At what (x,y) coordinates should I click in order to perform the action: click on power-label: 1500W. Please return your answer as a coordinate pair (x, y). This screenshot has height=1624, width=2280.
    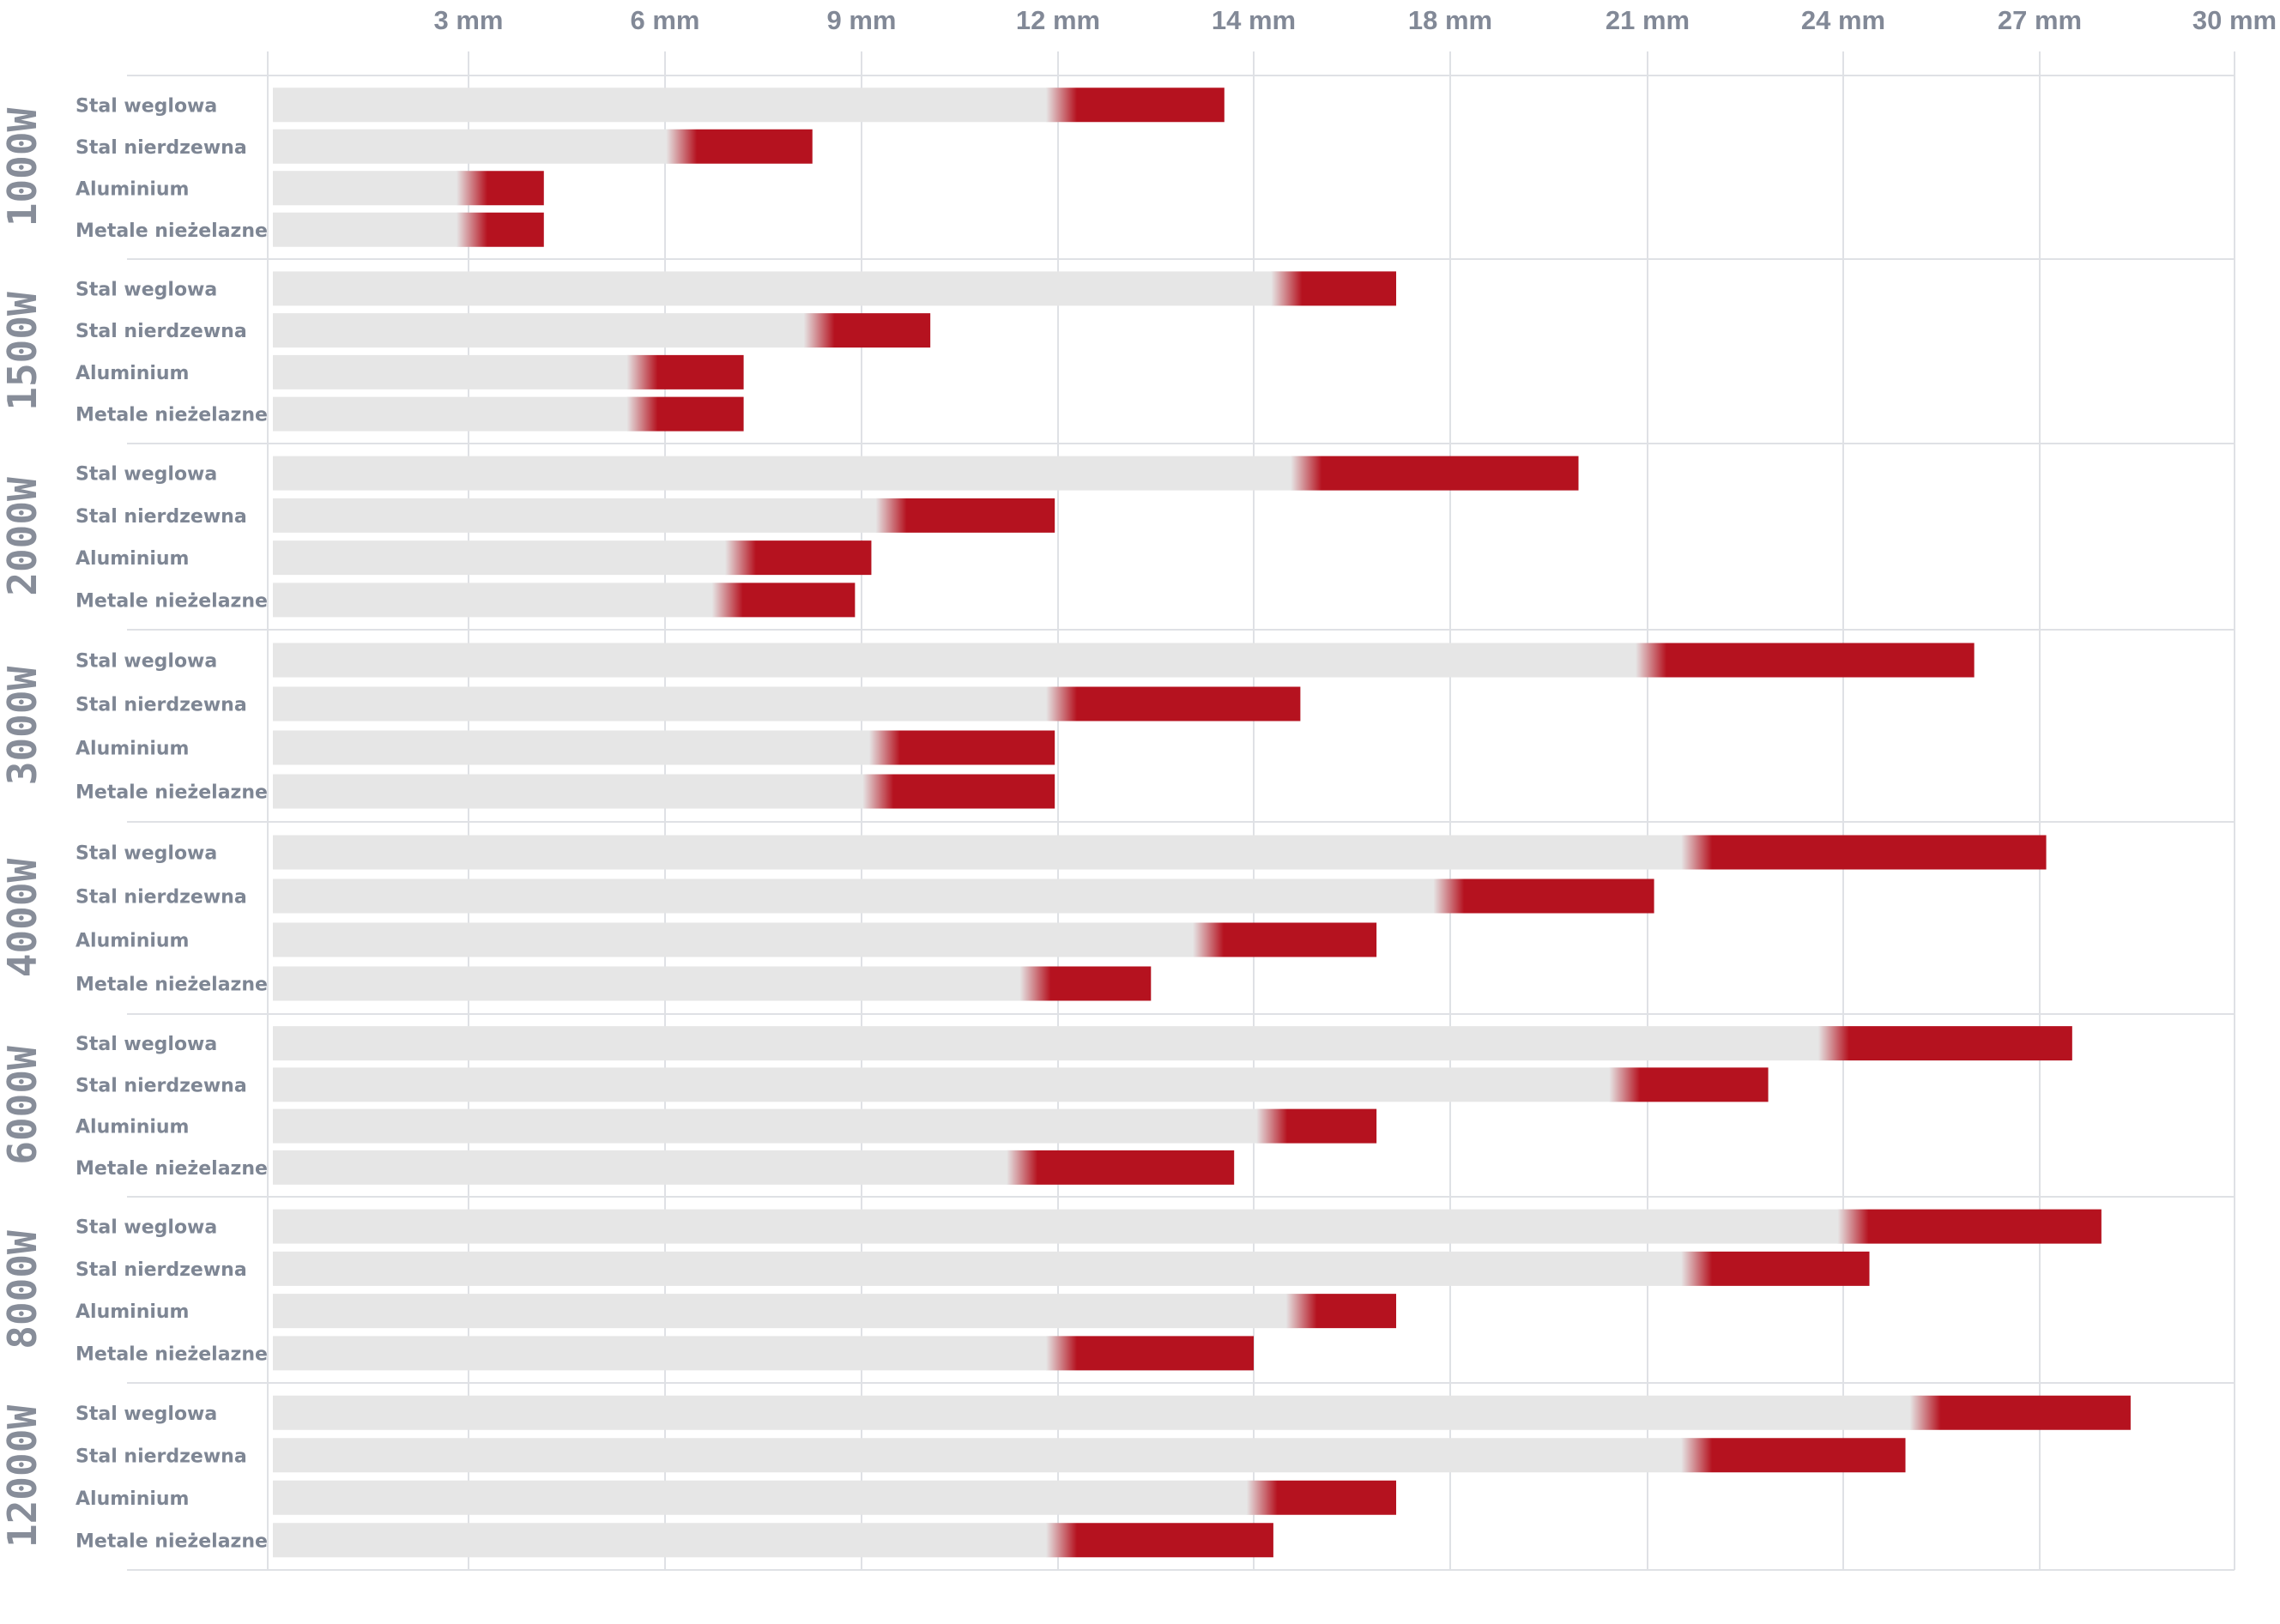
    Looking at the image, I should click on (22, 351).